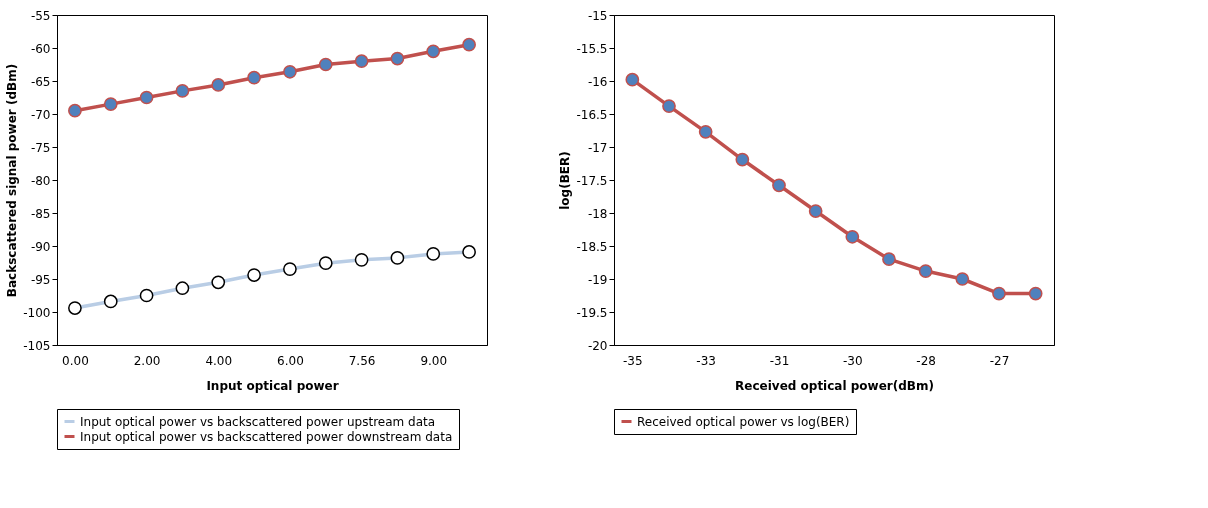 The image size is (1208, 508). I want to click on x-tick-label: -28, so click(926, 360).